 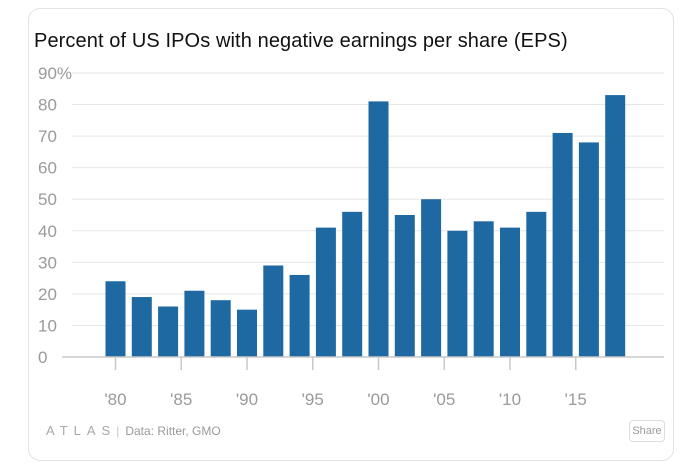 I want to click on x-tick-label: '90, so click(x=247, y=399).